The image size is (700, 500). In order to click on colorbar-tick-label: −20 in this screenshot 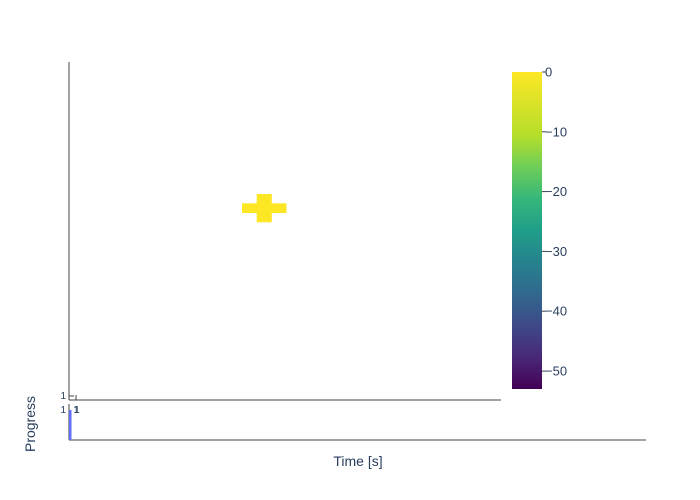, I will do `click(556, 191)`.